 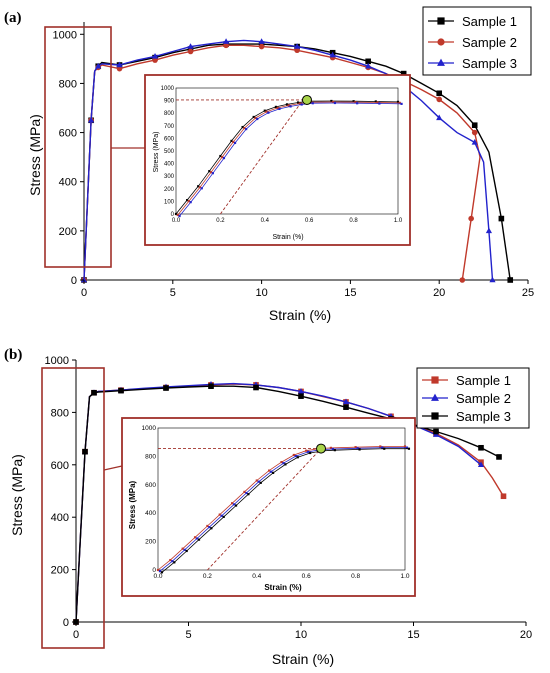 What do you see at coordinates (149, 428) in the screenshot?
I see `chart-b-inset-y-tick-label: 1000` at bounding box center [149, 428].